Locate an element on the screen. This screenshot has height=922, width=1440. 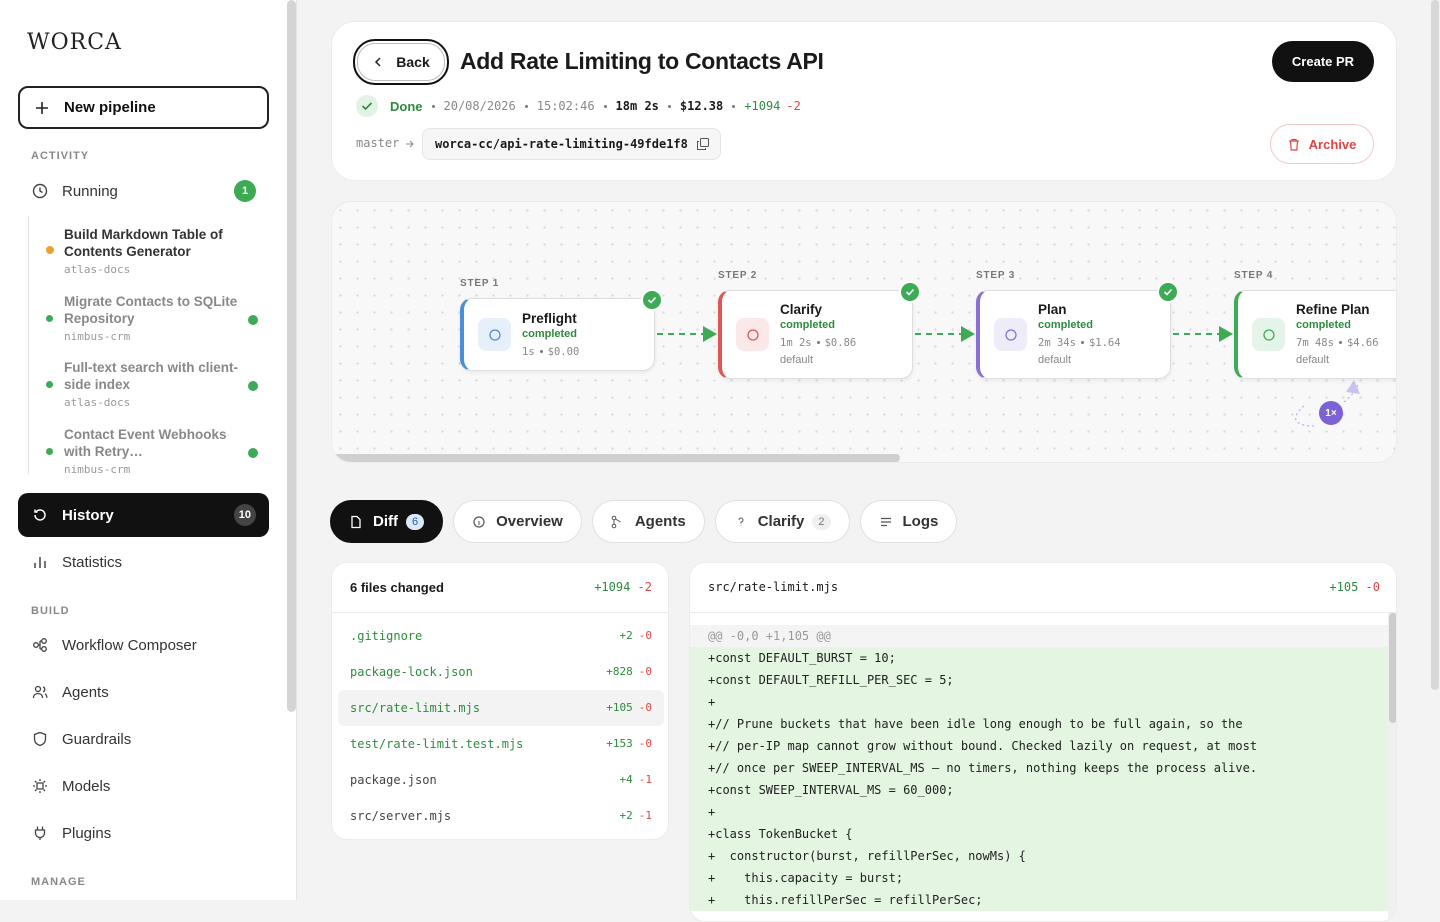
code-line: + this.capacity = burst; is located at coordinates (1039, 878).